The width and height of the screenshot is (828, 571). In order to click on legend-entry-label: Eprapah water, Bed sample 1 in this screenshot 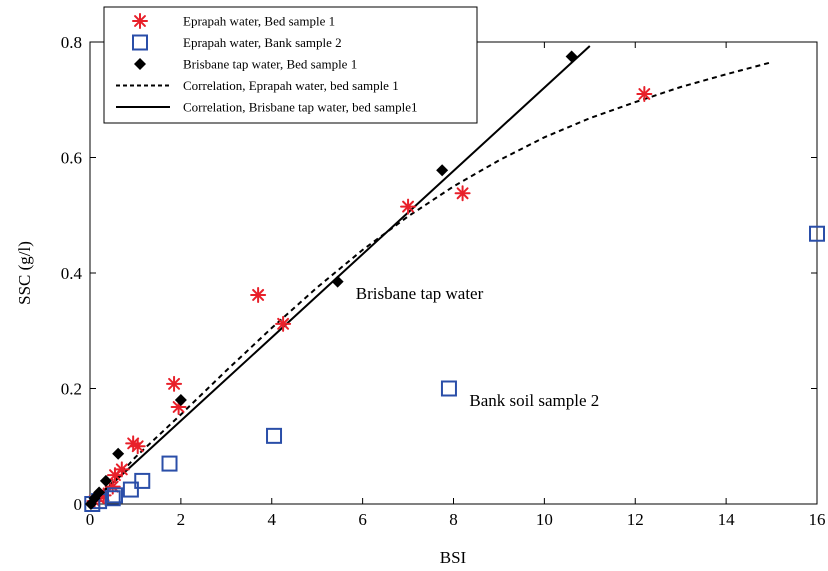, I will do `click(259, 21)`.